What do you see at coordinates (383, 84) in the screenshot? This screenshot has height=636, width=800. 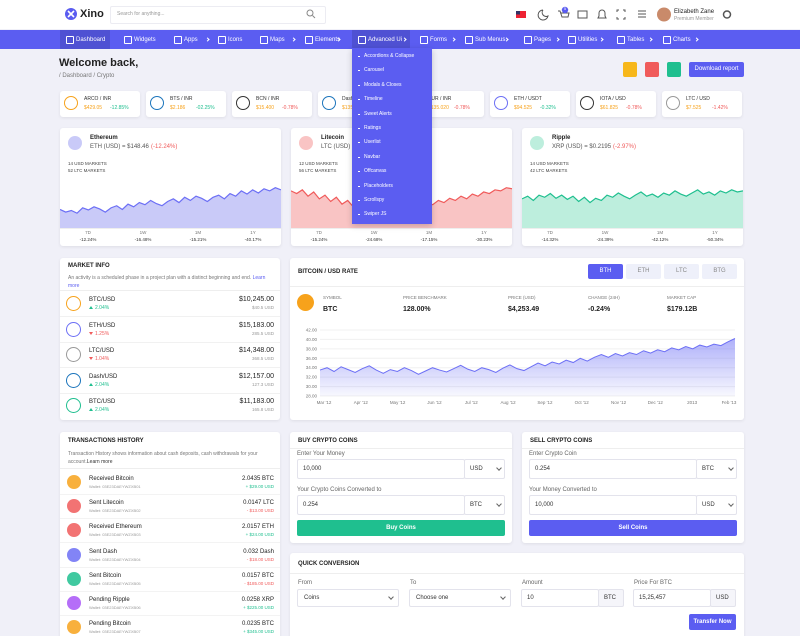 I see `dropdown-item: Modals & Closes` at bounding box center [383, 84].